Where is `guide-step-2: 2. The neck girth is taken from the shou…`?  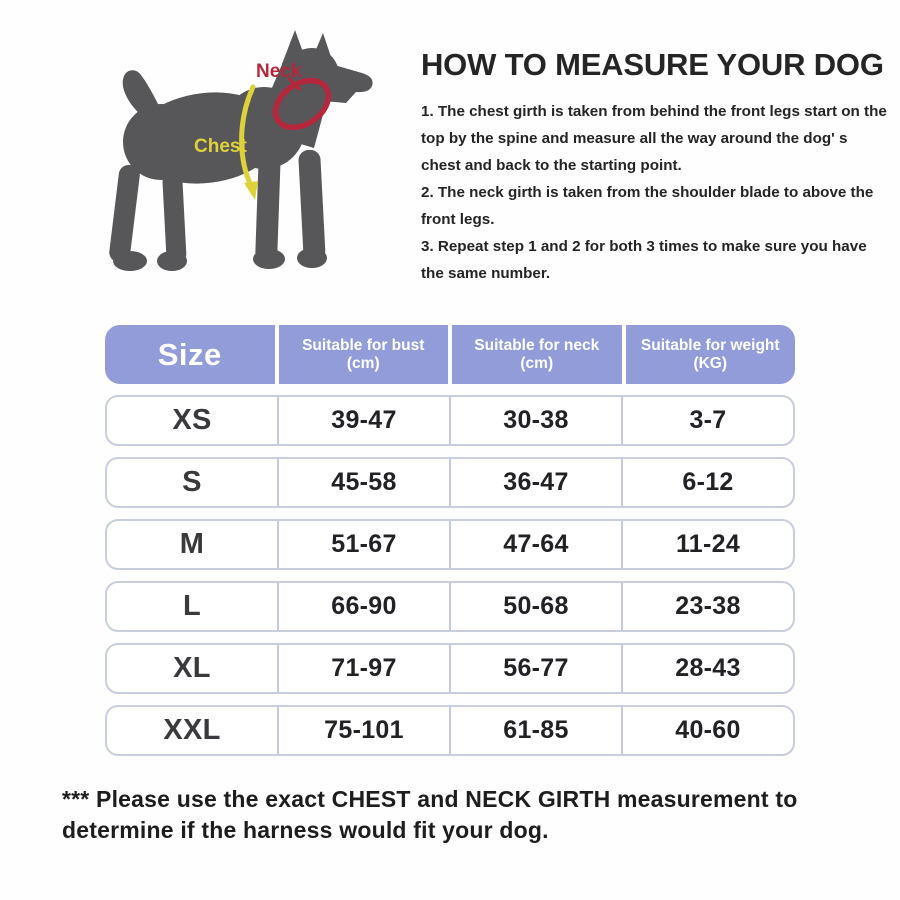
guide-step-2: 2. The neck girth is taken from the shou… is located at coordinates (647, 206).